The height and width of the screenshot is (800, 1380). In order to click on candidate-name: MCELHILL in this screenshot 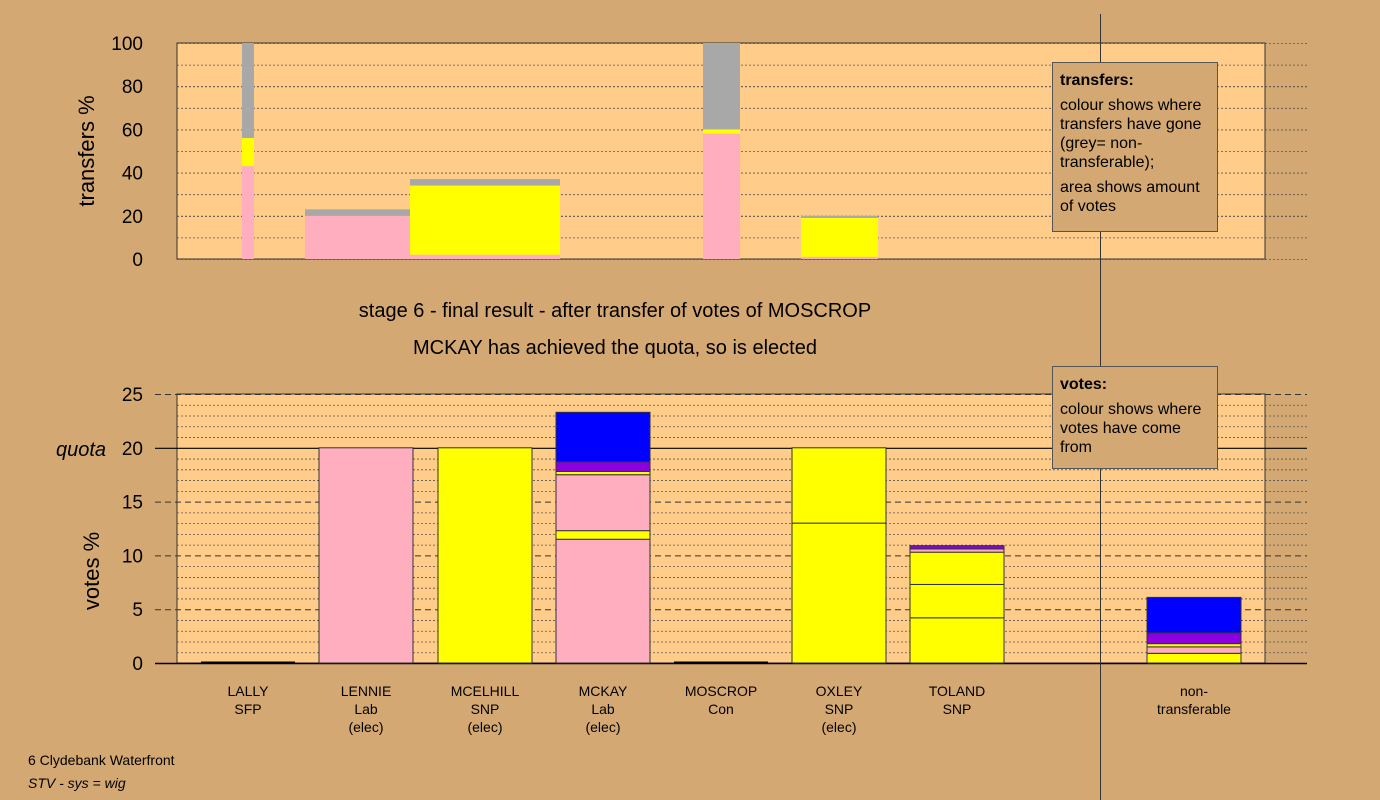, I will do `click(485, 691)`.